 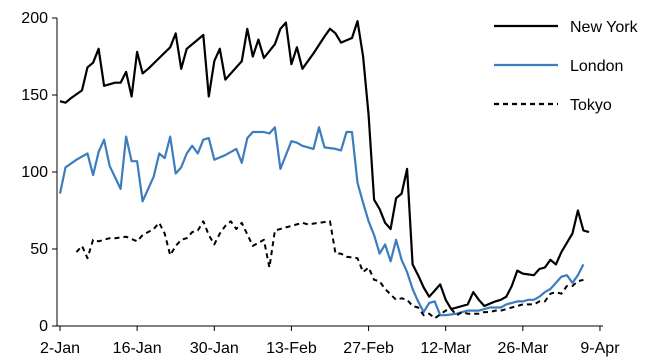 What do you see at coordinates (566, 66) in the screenshot?
I see `legend: New York London Tokyo` at bounding box center [566, 66].